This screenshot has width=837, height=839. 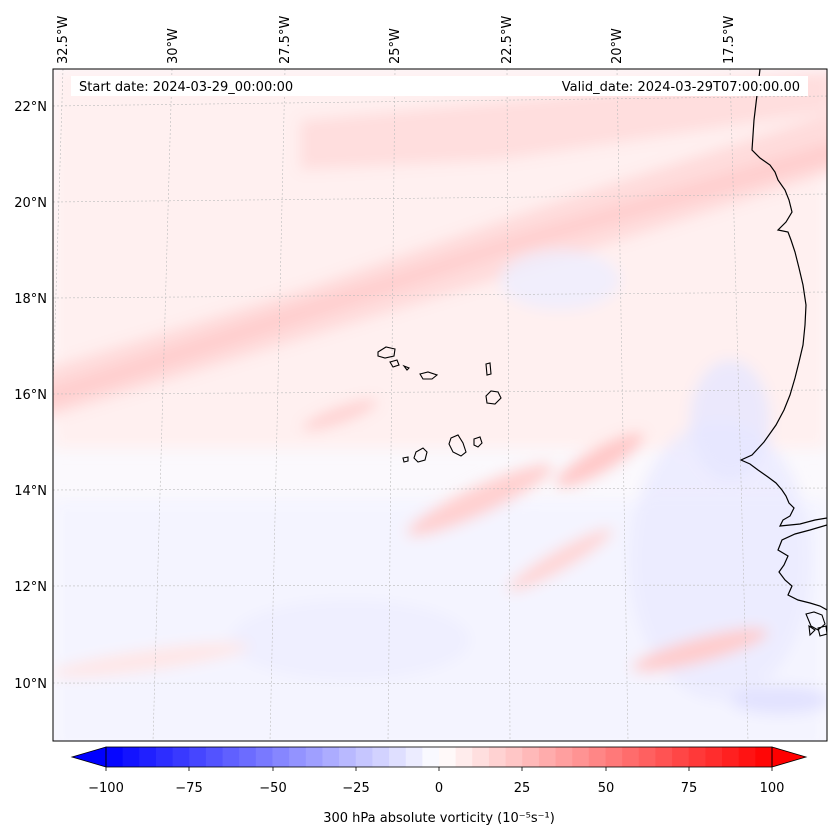 I want to click on lon-label-30W: 30°W, so click(x=173, y=46).